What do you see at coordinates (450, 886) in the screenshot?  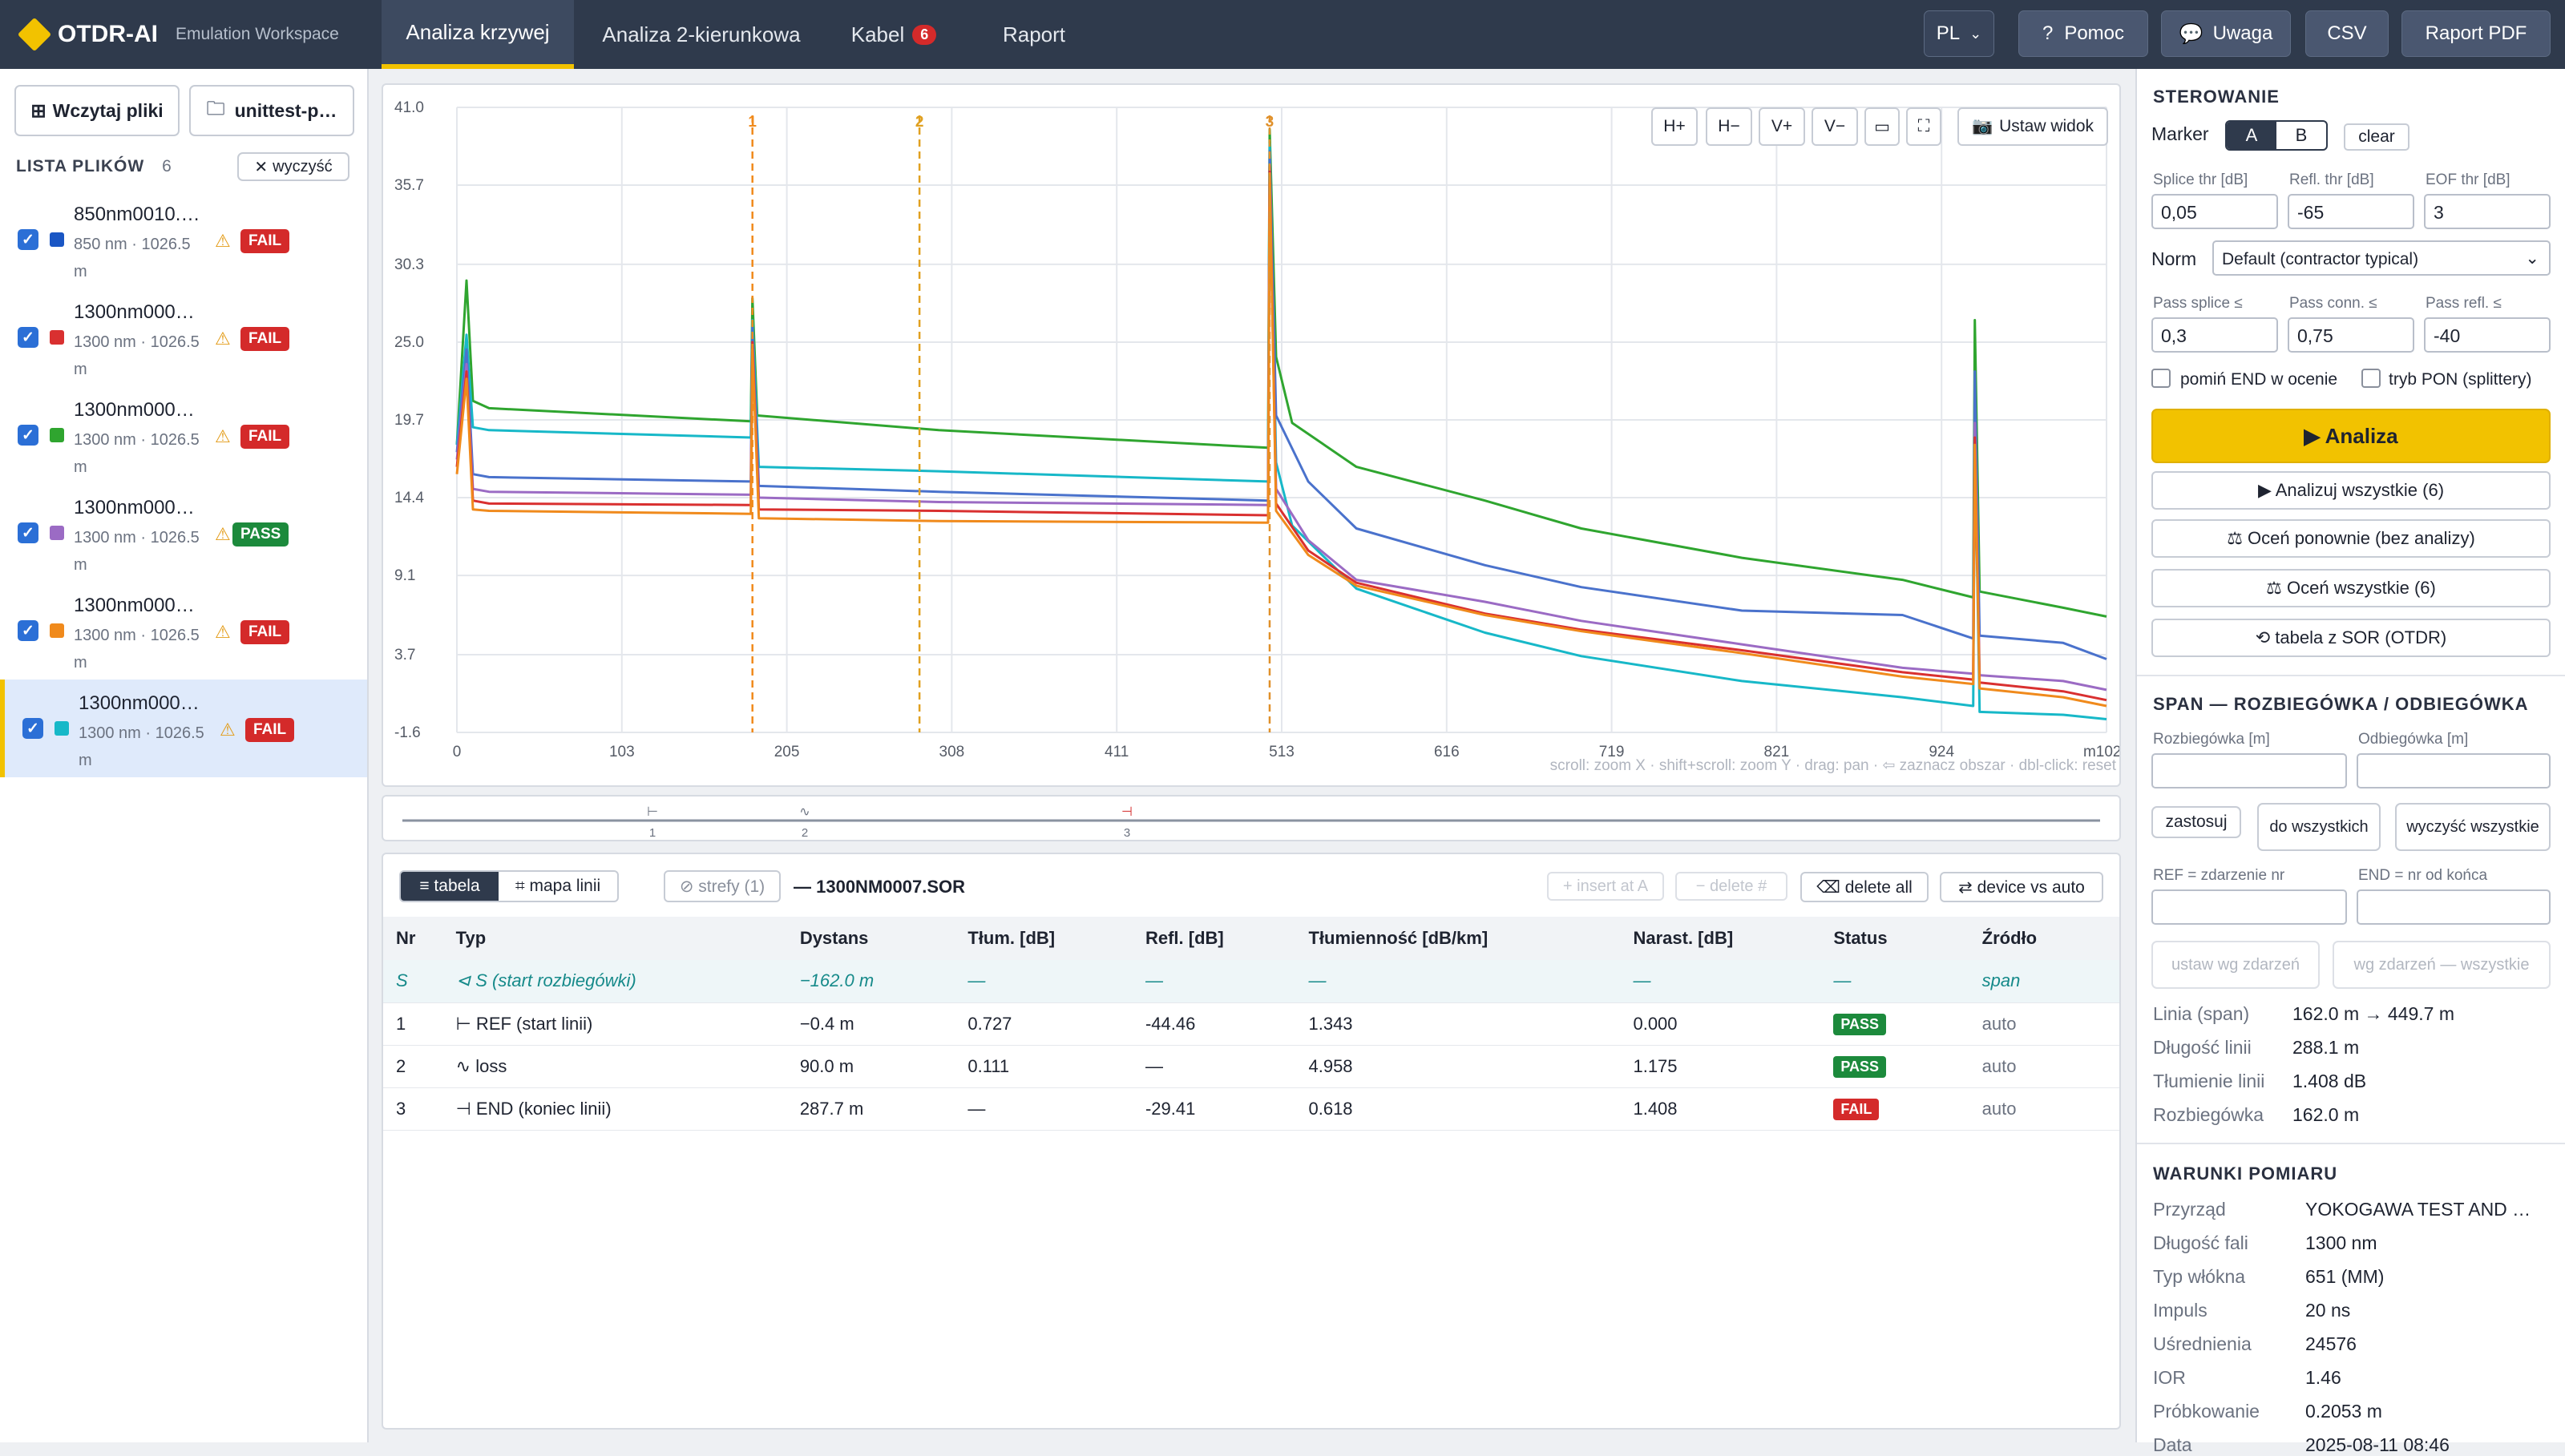 I see `table-view-button: ≡ tabela` at bounding box center [450, 886].